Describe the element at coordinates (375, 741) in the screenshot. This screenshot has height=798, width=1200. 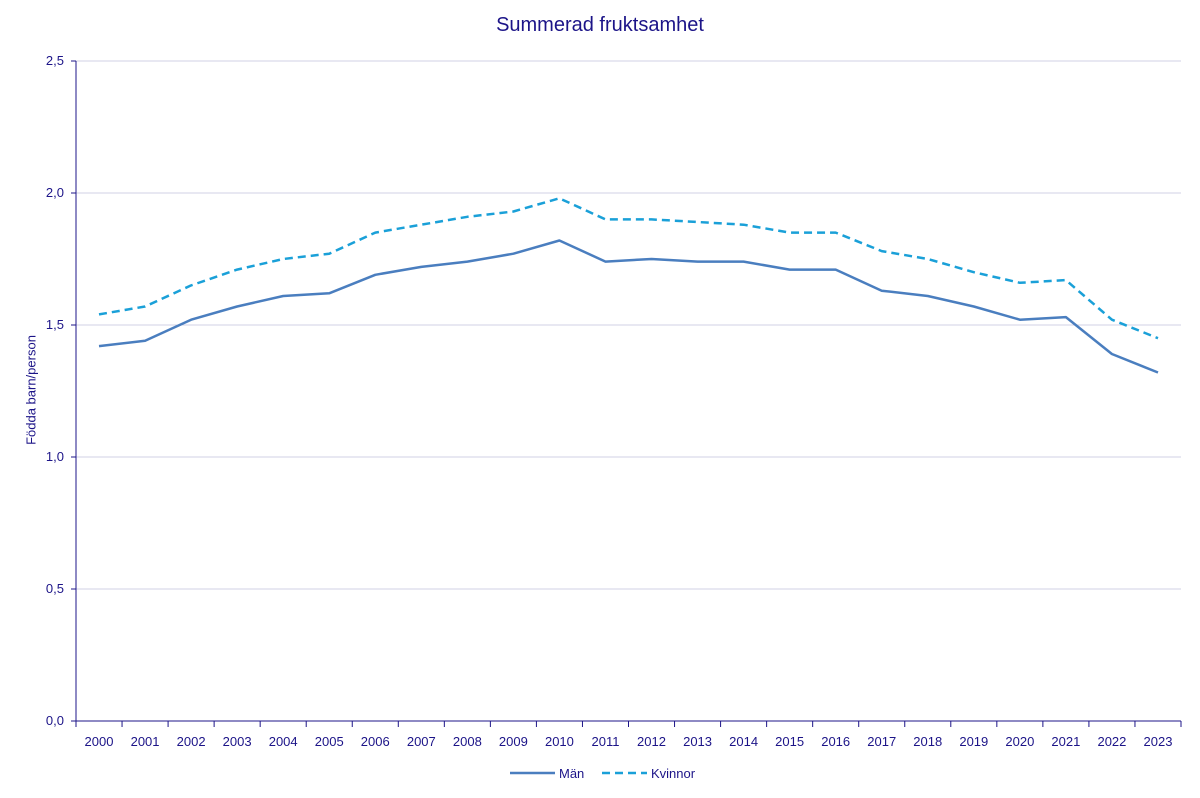
I see `x-tick-label: 2006` at that location.